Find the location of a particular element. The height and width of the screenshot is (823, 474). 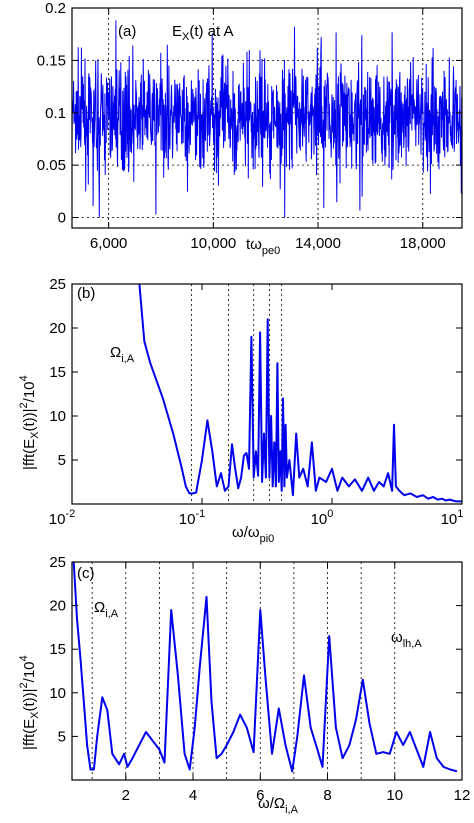

b-x-tick-label: 10⁰ is located at coordinates (322, 518).